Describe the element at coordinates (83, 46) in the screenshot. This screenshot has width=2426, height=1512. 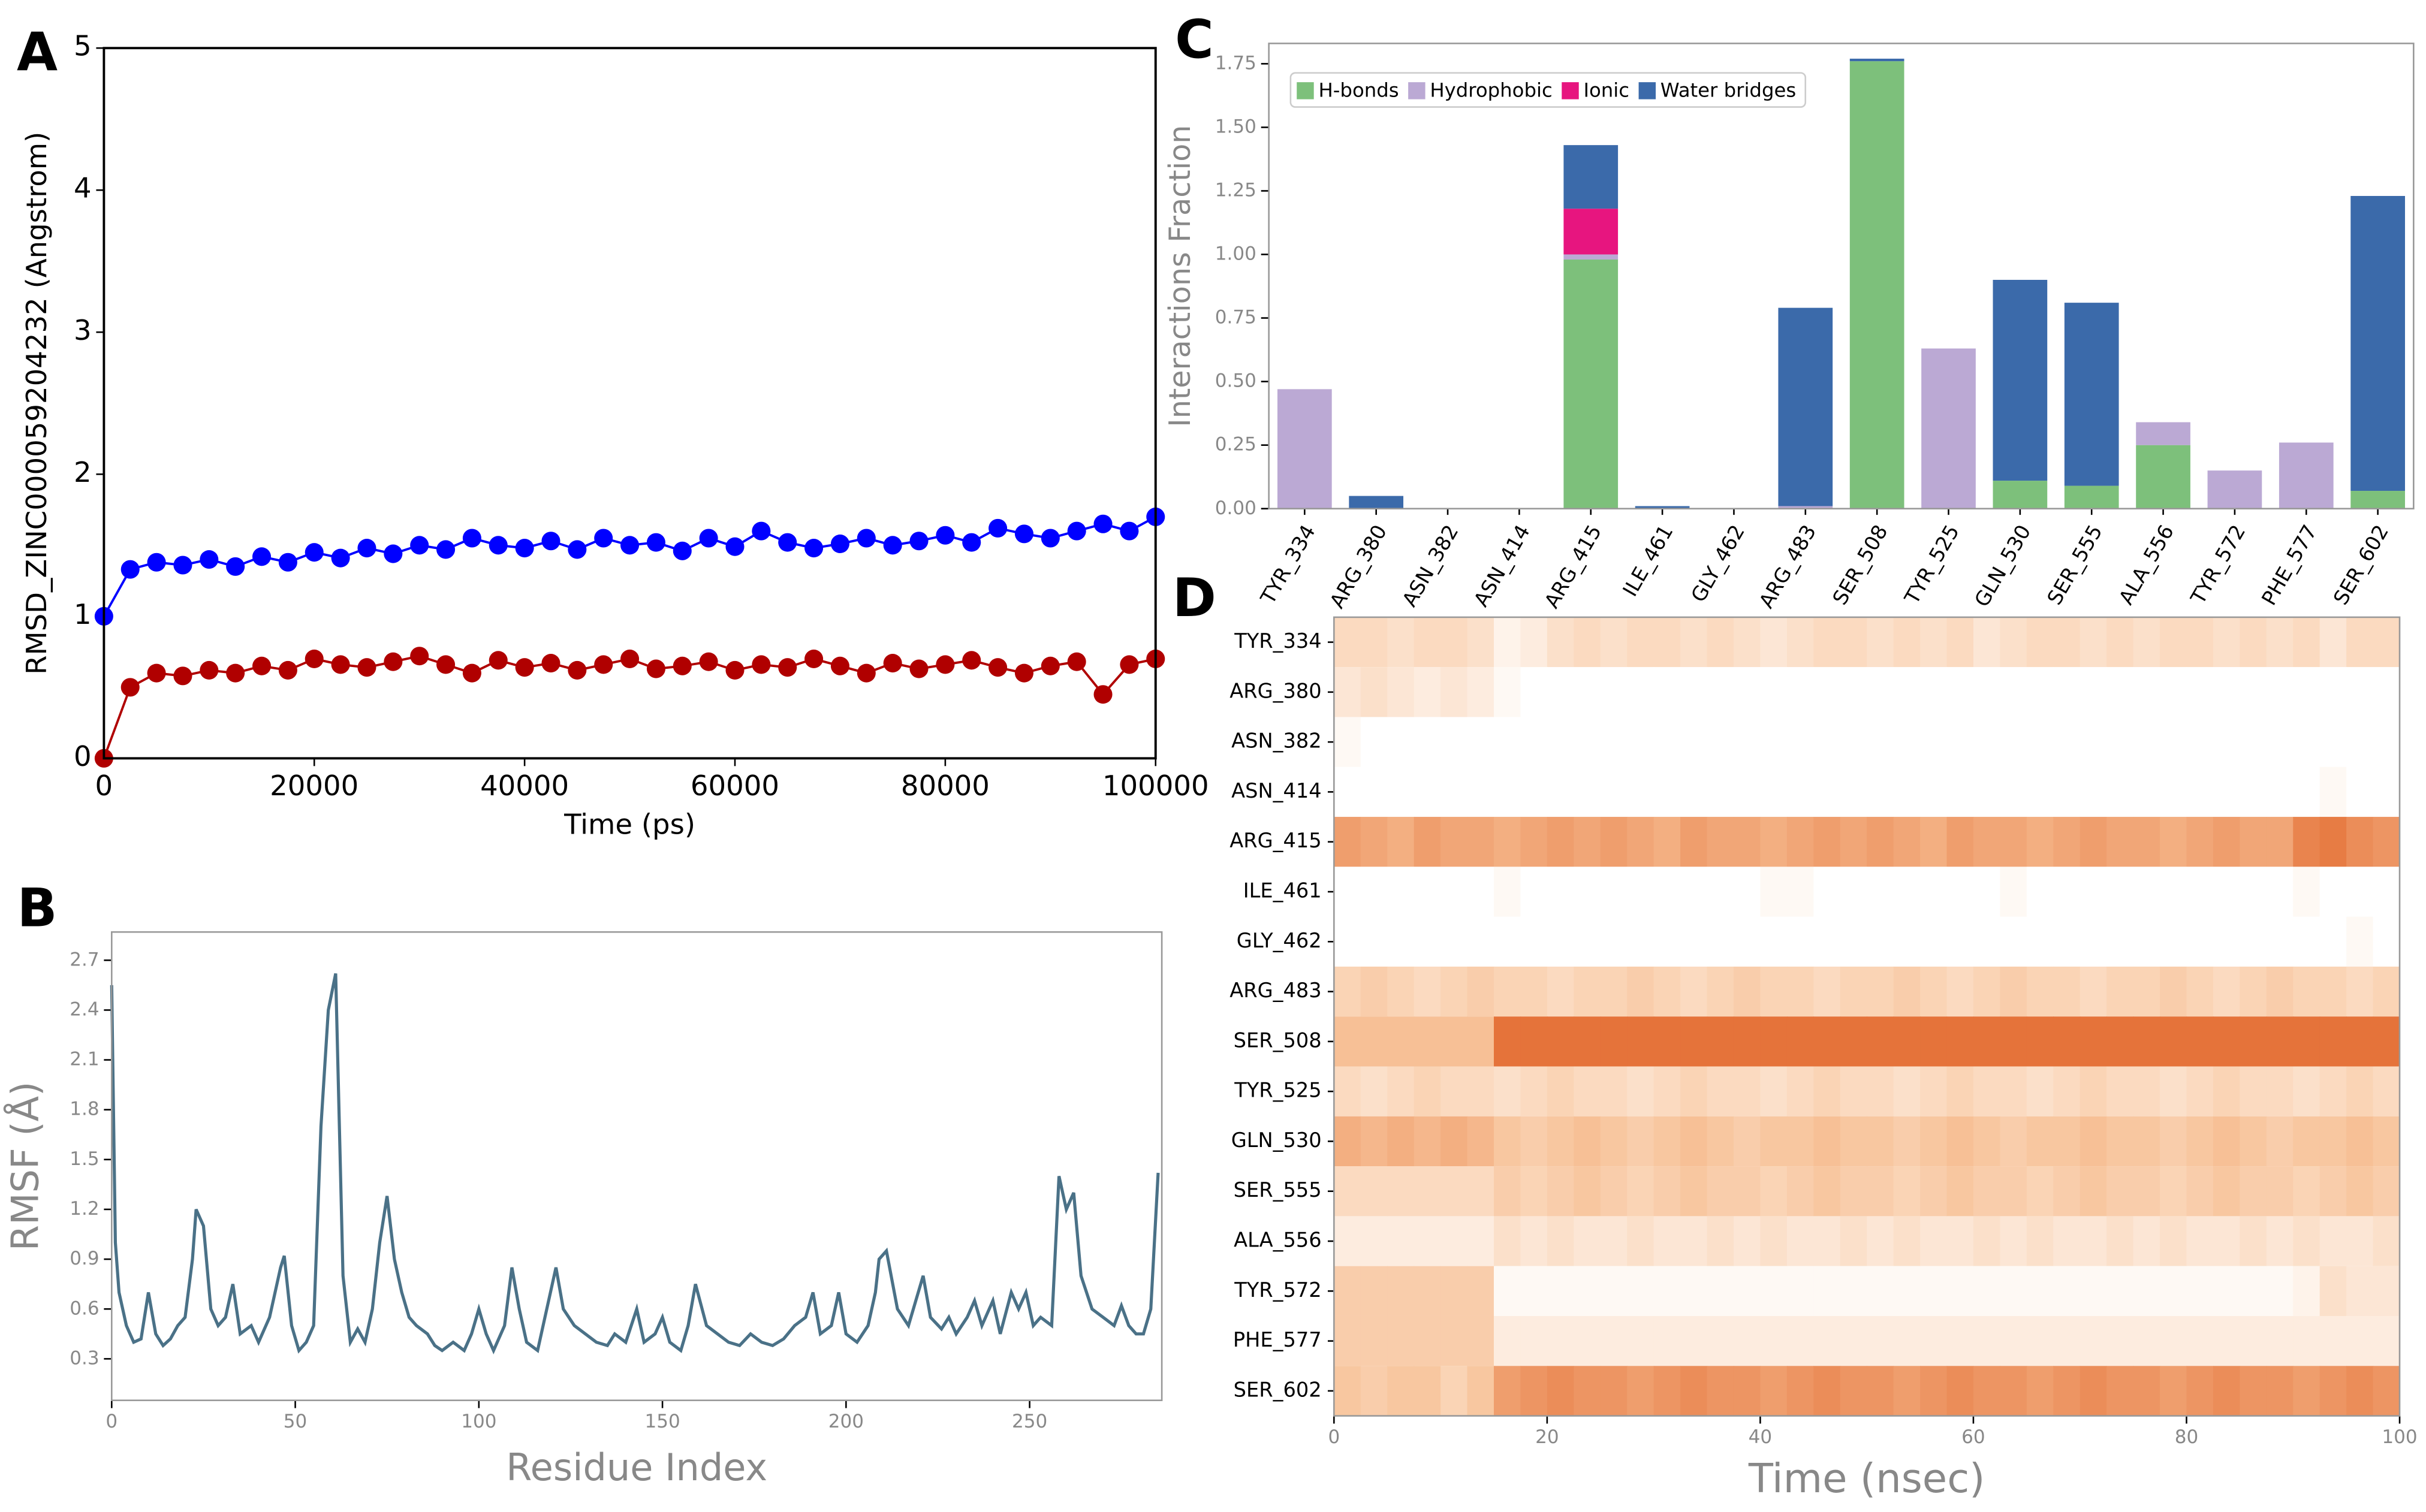
I see `y-tick-label: 5` at that location.